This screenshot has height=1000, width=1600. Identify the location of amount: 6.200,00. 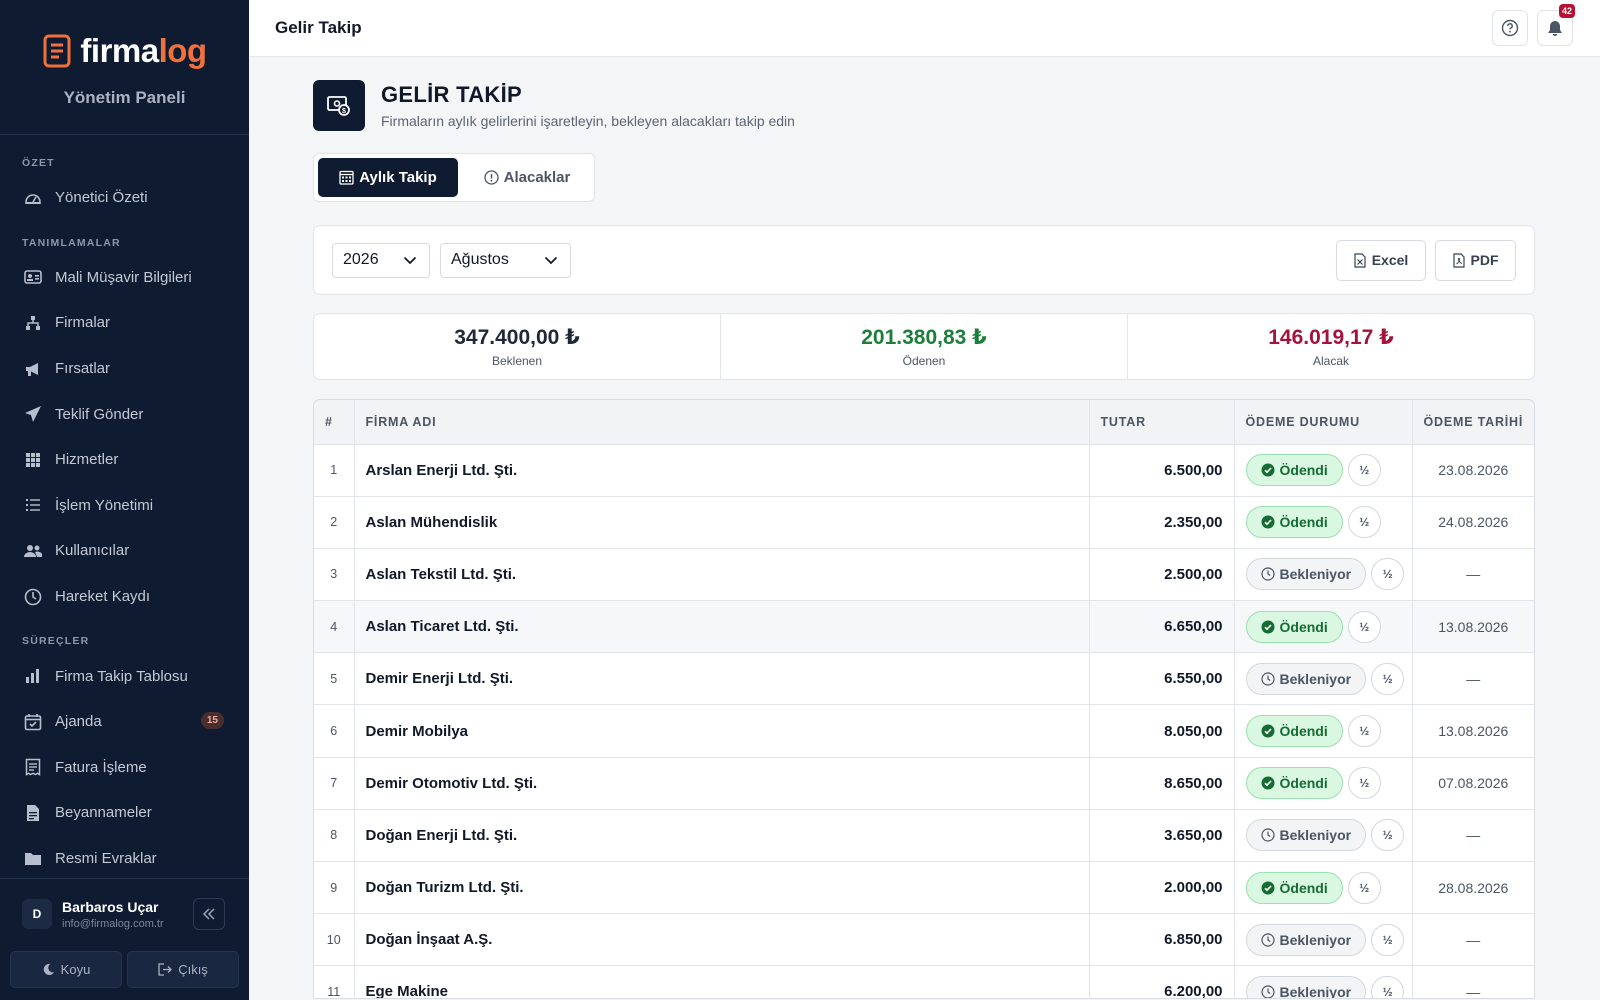
(1162, 981).